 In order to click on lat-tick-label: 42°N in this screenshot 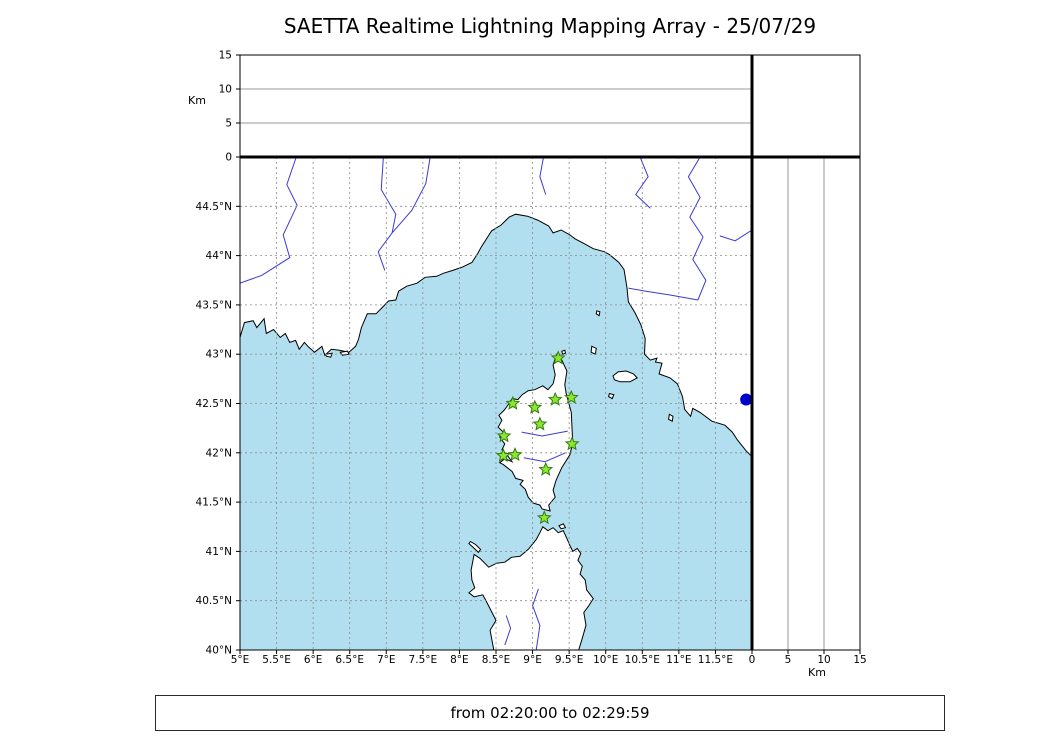, I will do `click(219, 453)`.